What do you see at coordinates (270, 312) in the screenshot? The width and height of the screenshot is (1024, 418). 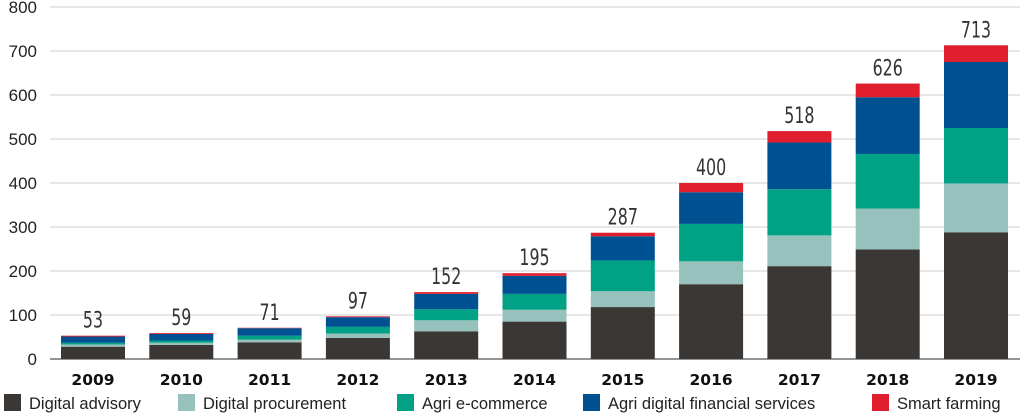 I see `total-label-2011: 71` at bounding box center [270, 312].